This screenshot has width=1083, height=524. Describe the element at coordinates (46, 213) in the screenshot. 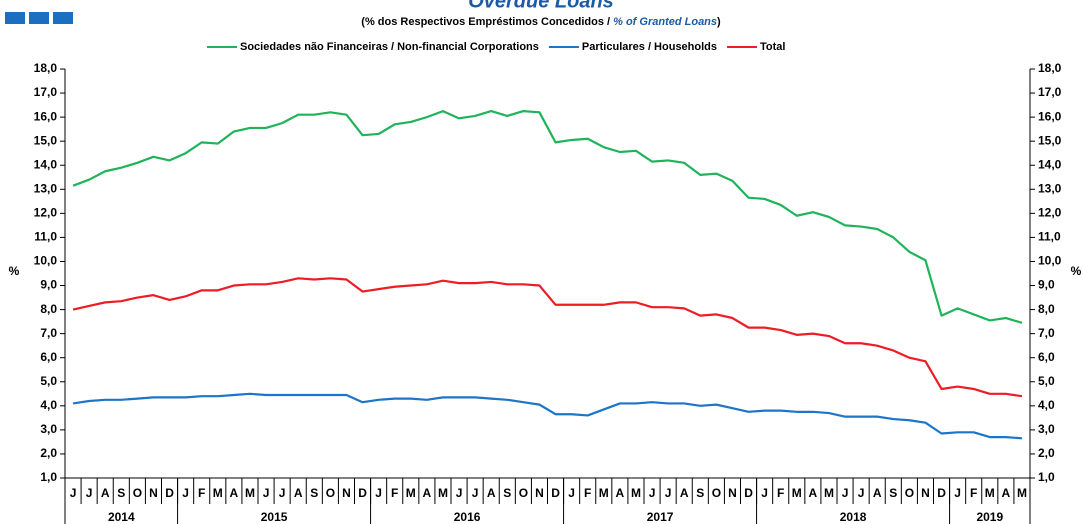

I see `y-tick-label: 12,0` at that location.